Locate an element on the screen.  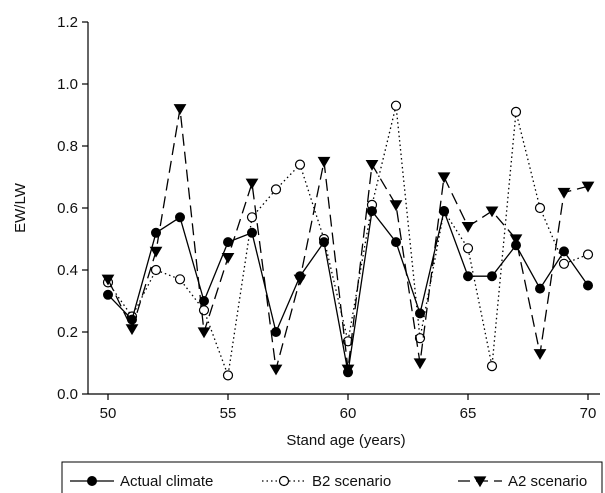
legend-label: Actual climate is located at coordinates (166, 481).